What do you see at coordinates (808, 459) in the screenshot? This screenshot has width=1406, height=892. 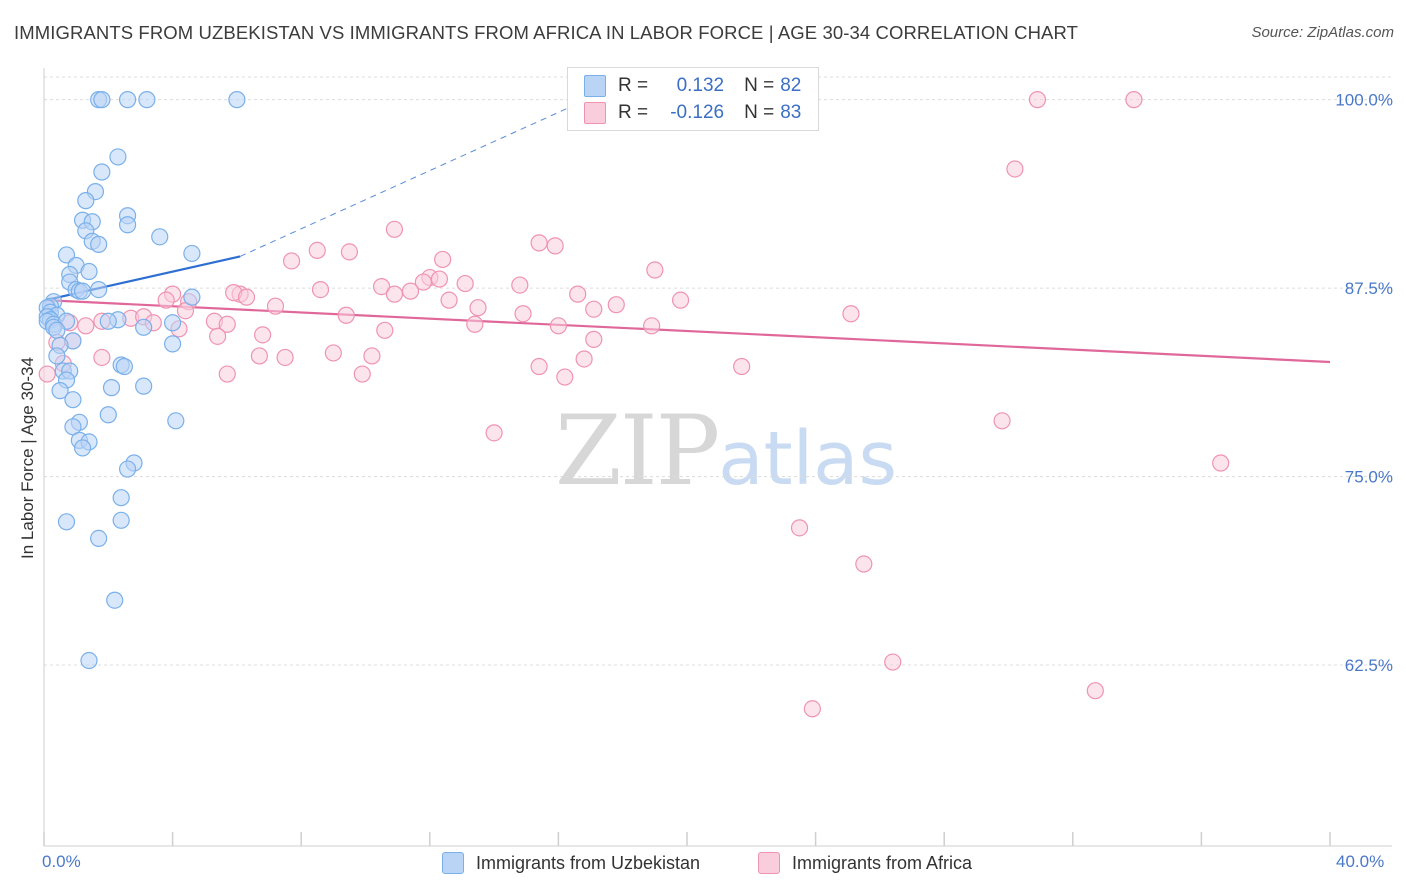 I see `watermark-atlas: atlas` at bounding box center [808, 459].